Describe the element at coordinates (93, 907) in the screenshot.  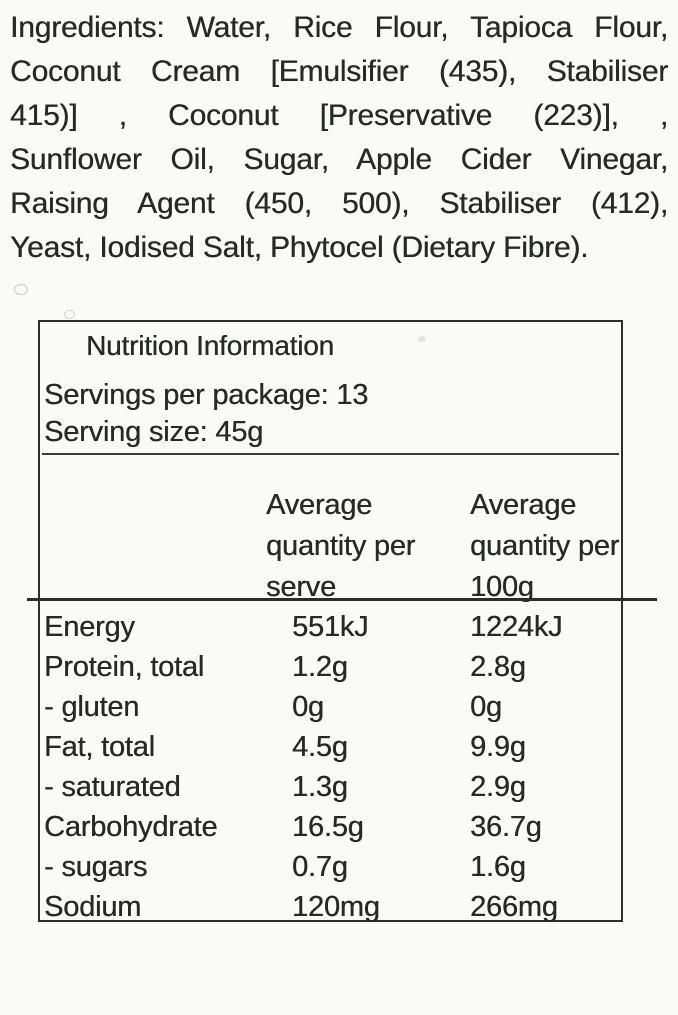
I see `nutrient-label: Sodium` at that location.